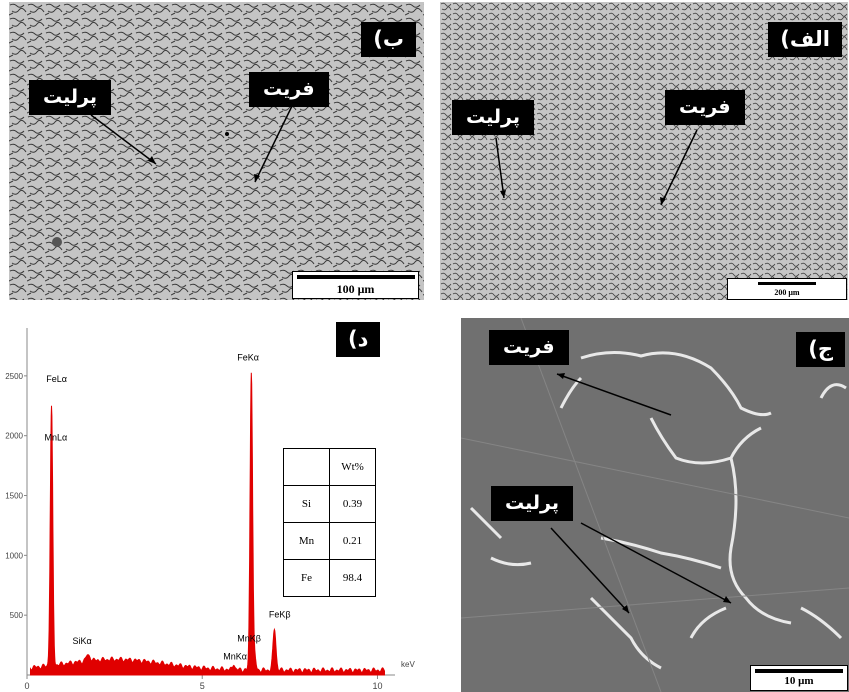  Describe the element at coordinates (352, 467) in the screenshot. I see `table-header-cell: Wt%` at that location.